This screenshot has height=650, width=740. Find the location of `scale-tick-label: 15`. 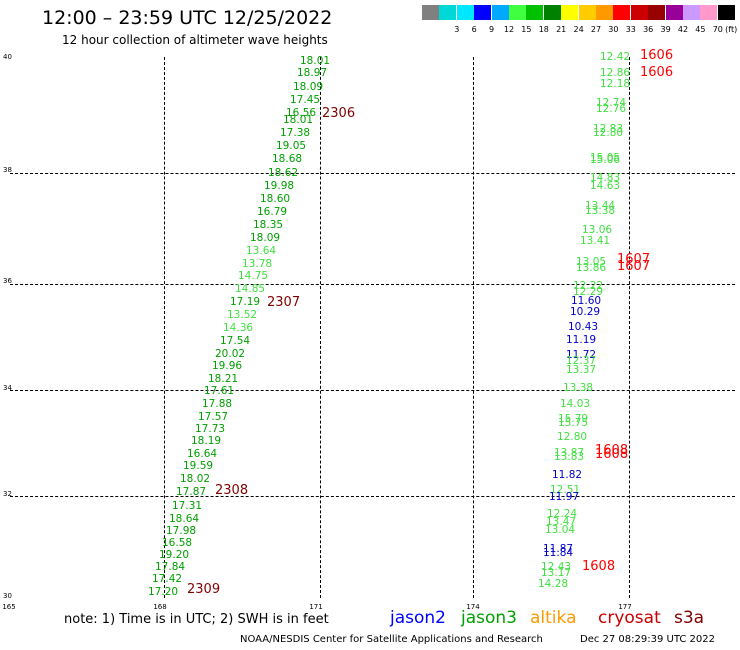

scale-tick-label: 15 is located at coordinates (526, 29).